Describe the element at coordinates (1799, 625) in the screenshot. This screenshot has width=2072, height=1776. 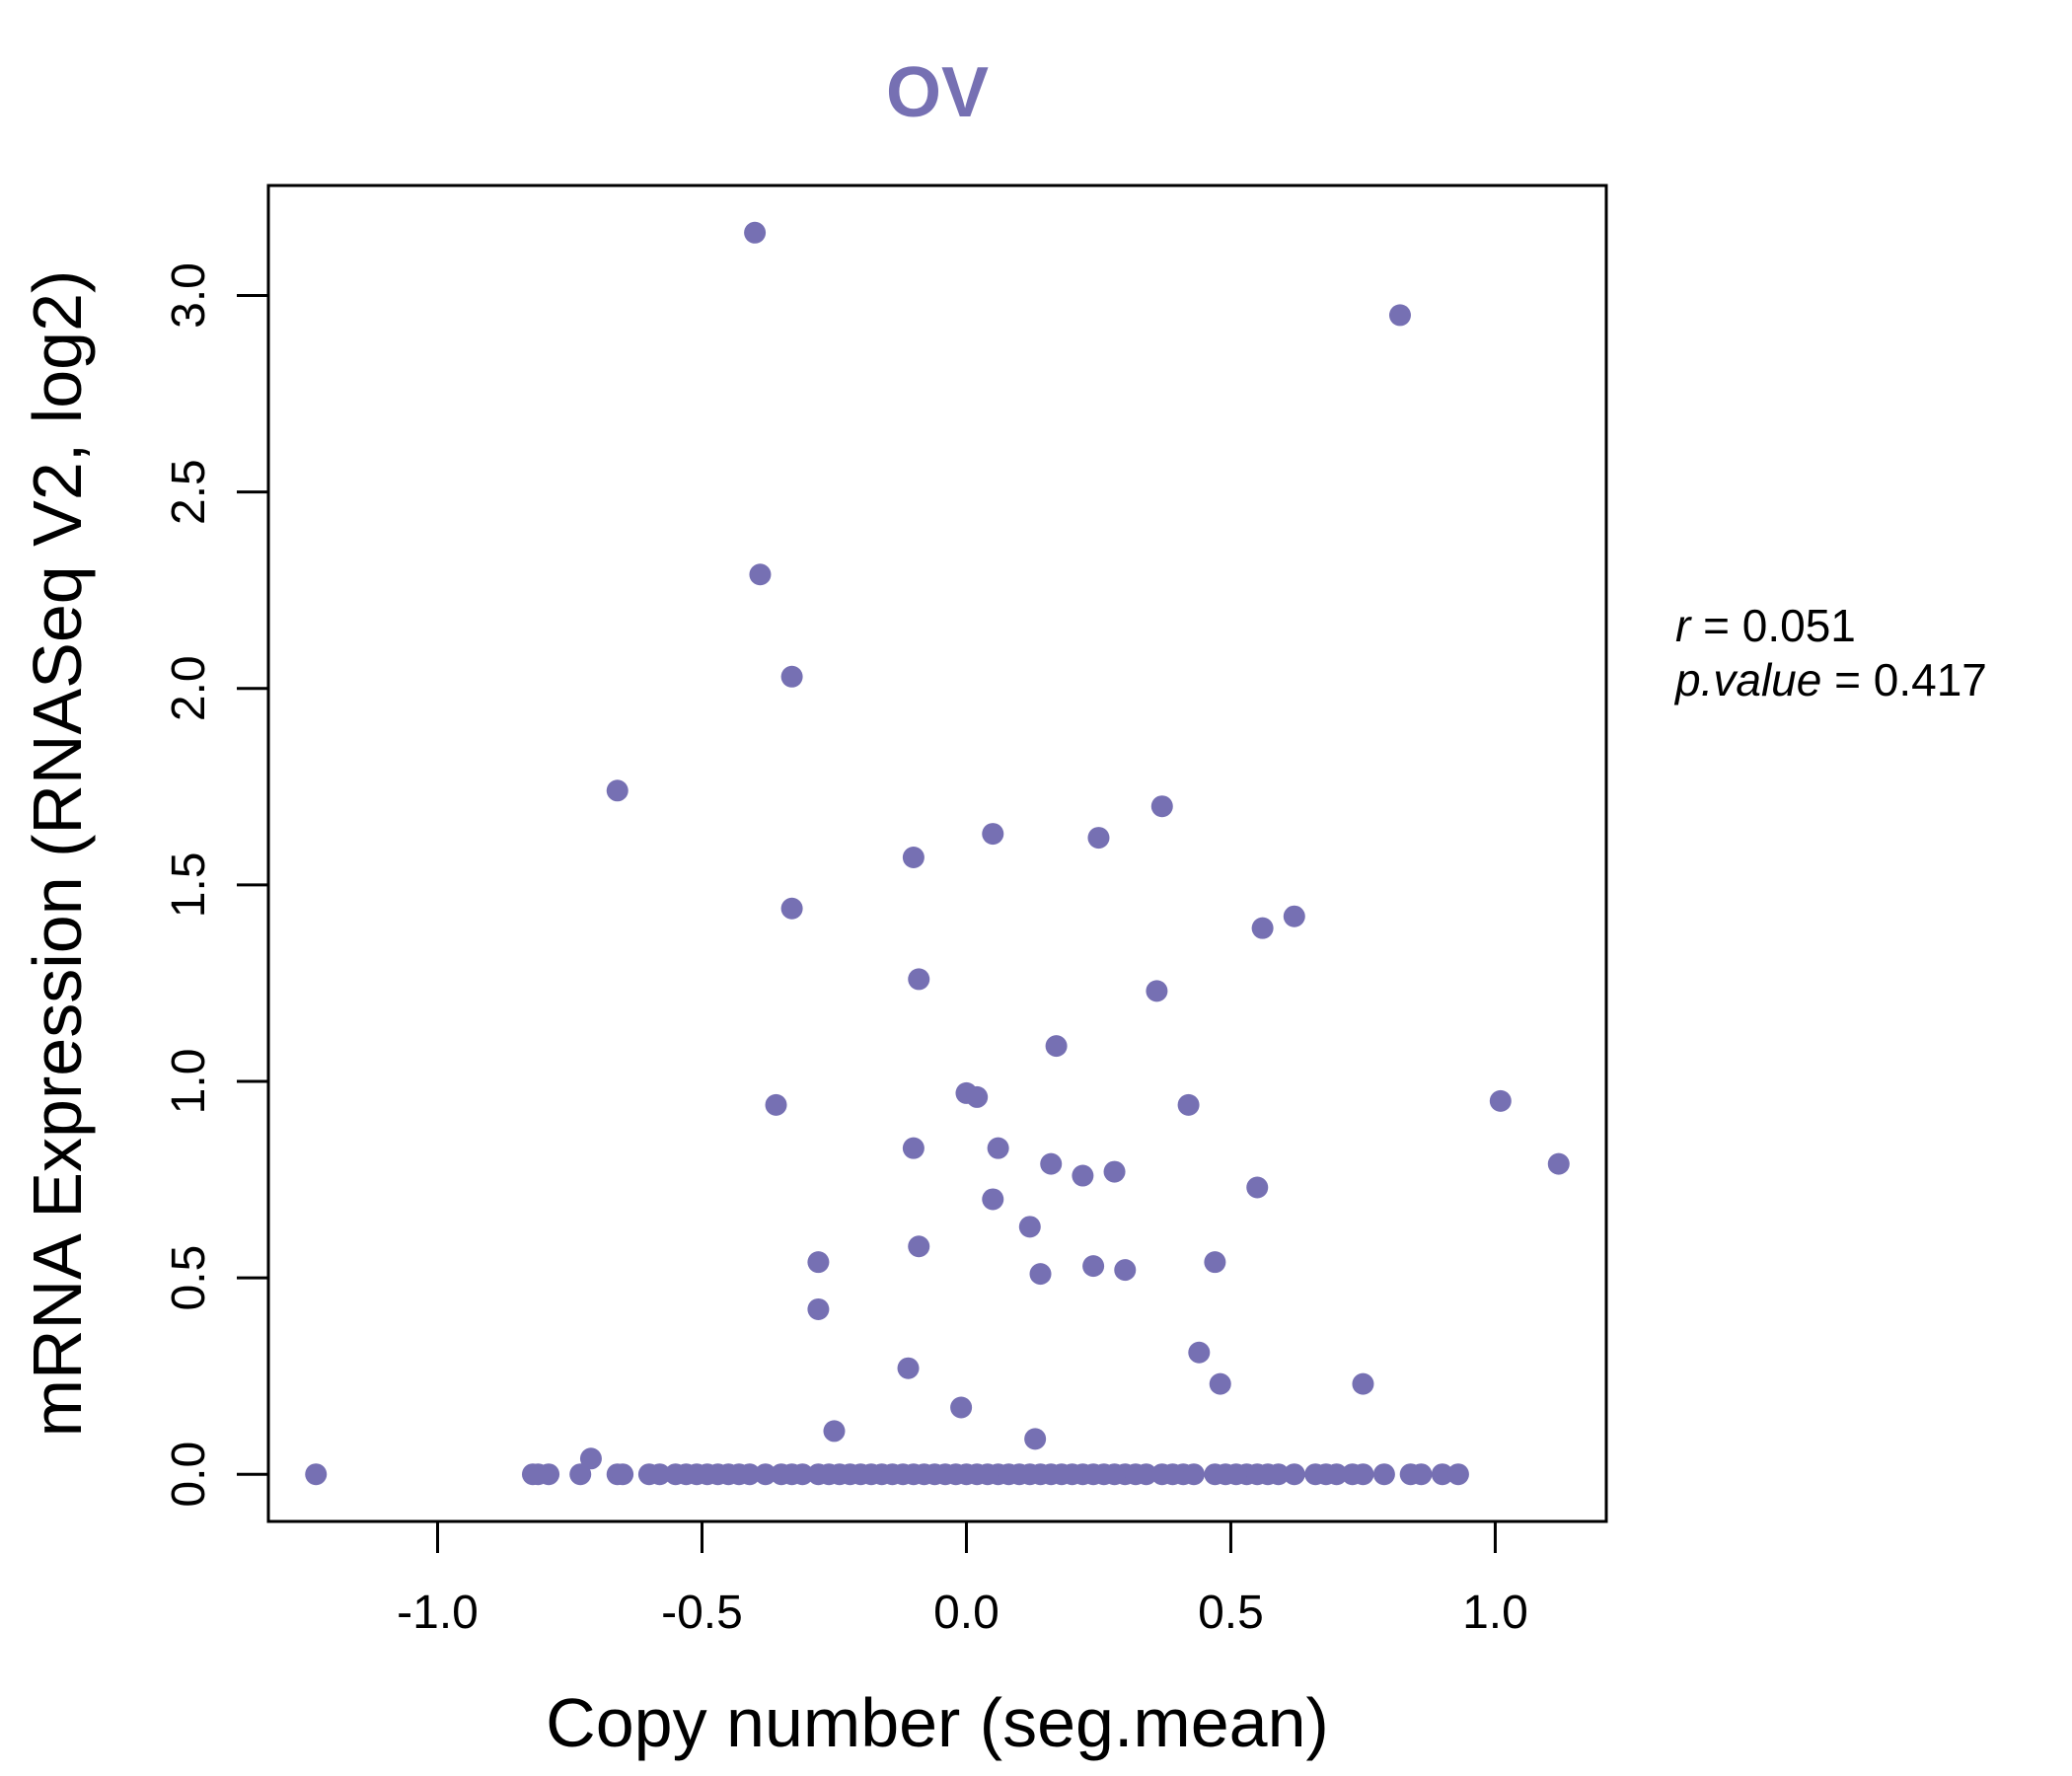
I see `r-value: 0.051` at that location.